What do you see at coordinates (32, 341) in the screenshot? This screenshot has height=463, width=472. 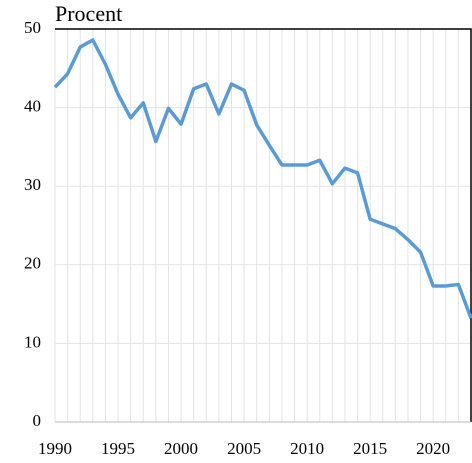 I see `y-tick-label: 10` at bounding box center [32, 341].